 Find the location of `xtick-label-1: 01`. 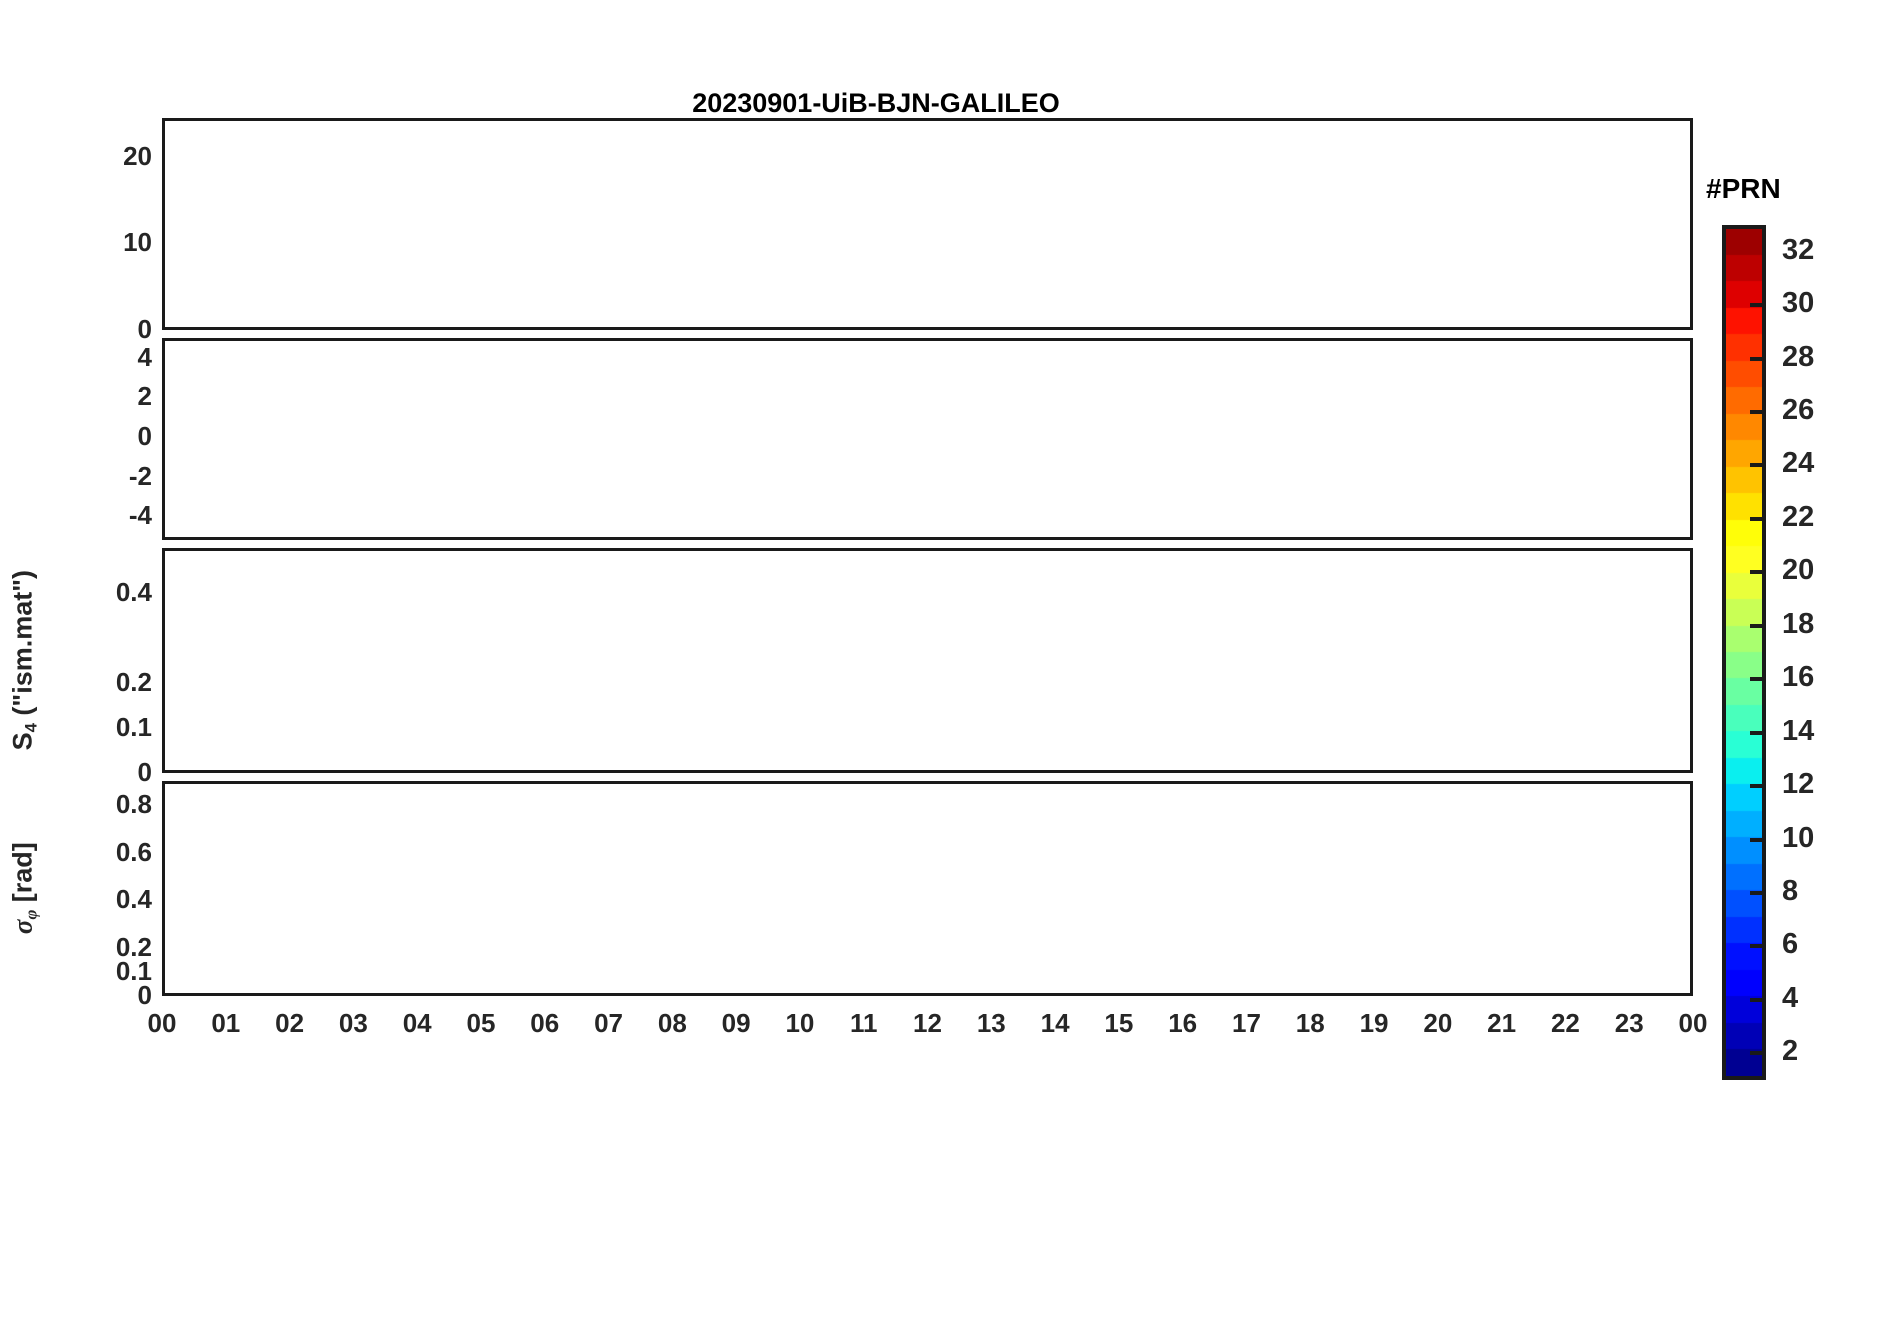

xtick-label-1: 01 is located at coordinates (226, 1023).